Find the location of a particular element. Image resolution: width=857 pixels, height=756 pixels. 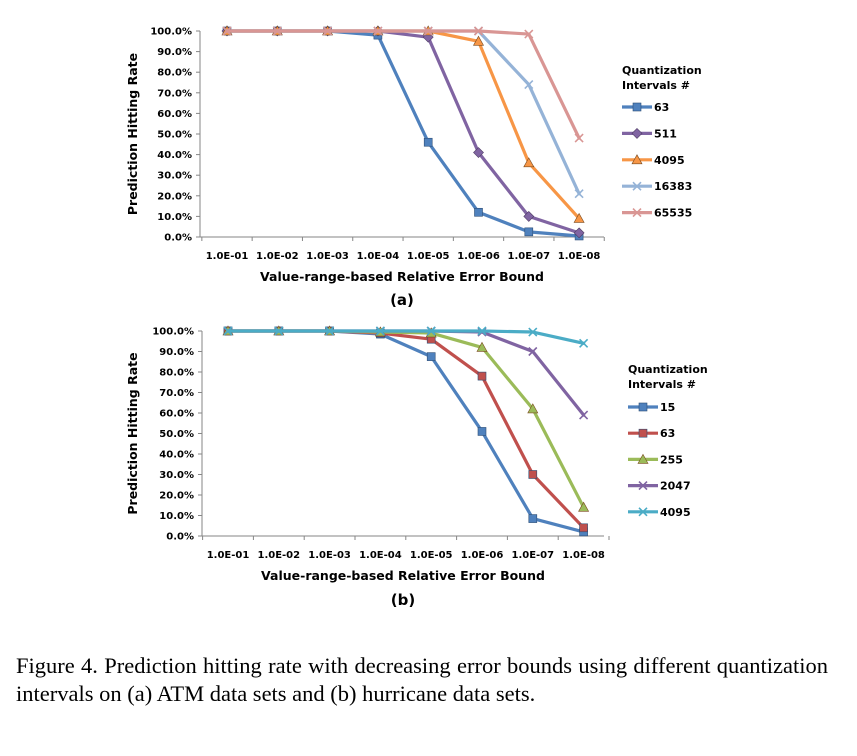

x-tick-label: 1.0E-04 is located at coordinates (378, 256).